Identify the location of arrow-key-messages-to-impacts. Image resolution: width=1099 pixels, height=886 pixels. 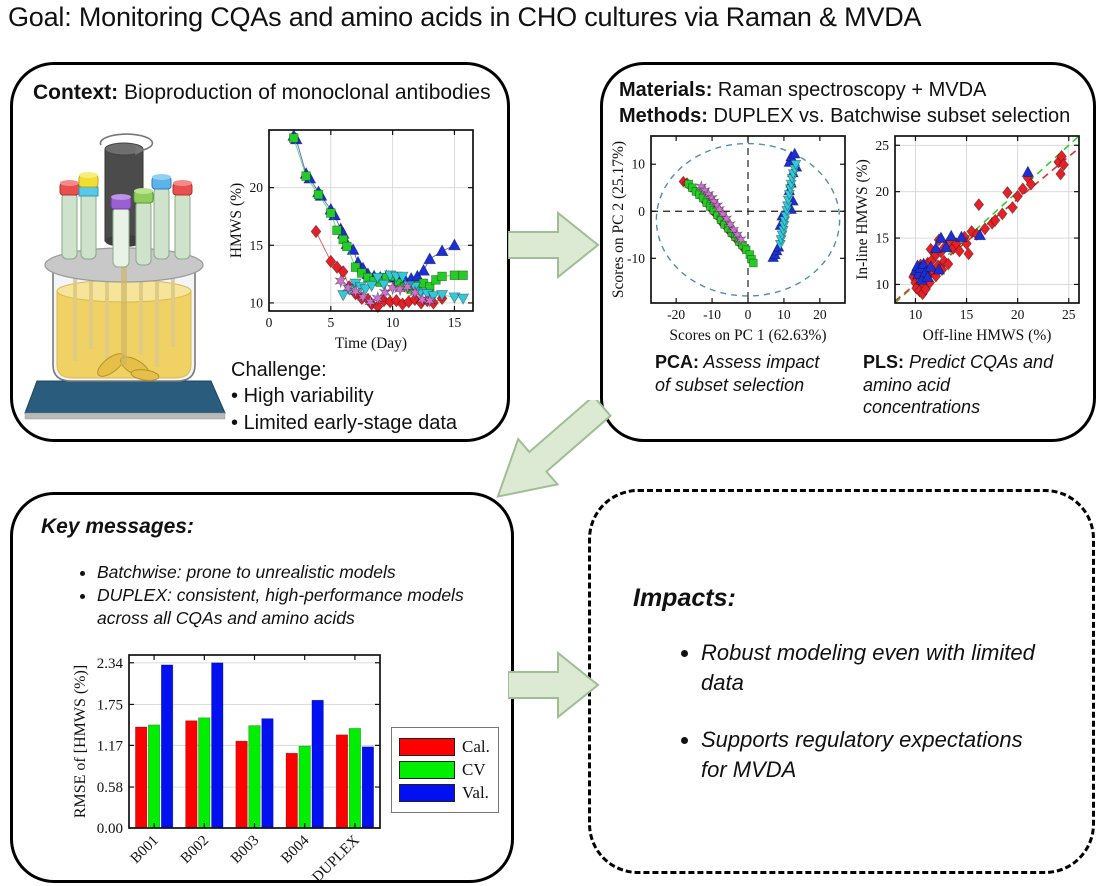
(554, 685).